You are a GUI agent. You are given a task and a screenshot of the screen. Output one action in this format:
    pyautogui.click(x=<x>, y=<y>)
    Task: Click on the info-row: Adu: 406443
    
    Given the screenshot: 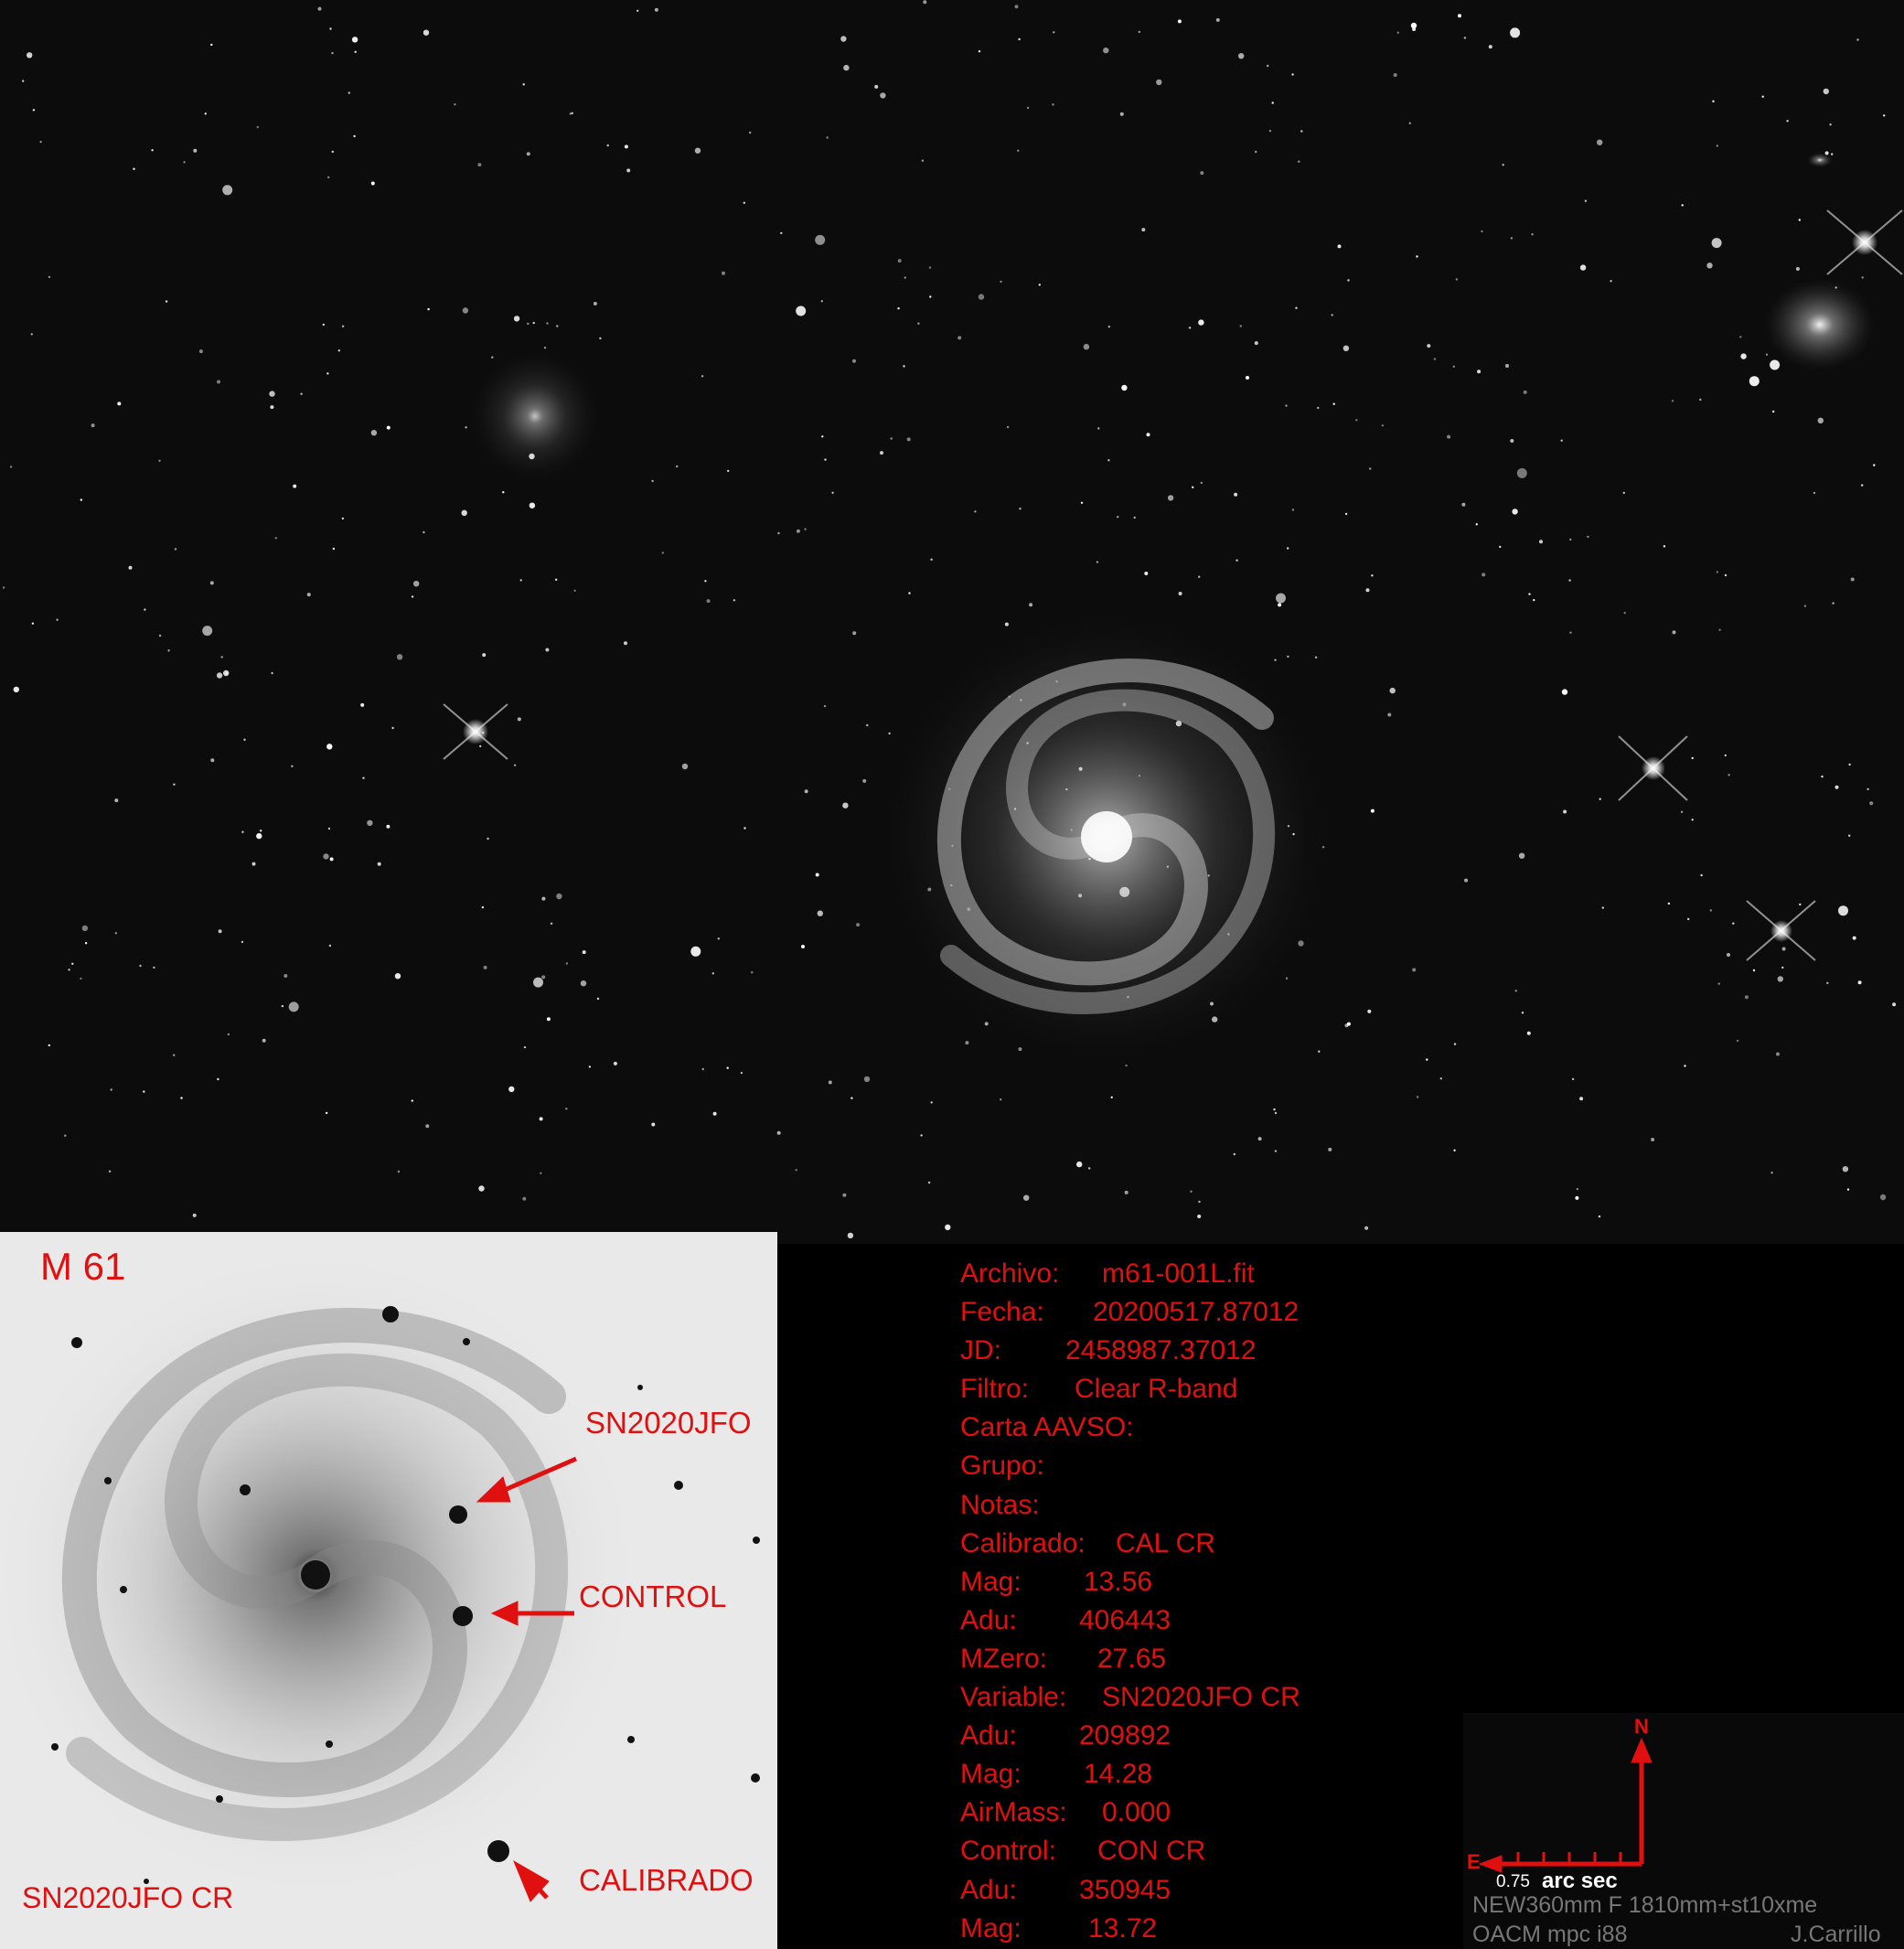 What is the action you would take?
    pyautogui.click(x=1198, y=1620)
    